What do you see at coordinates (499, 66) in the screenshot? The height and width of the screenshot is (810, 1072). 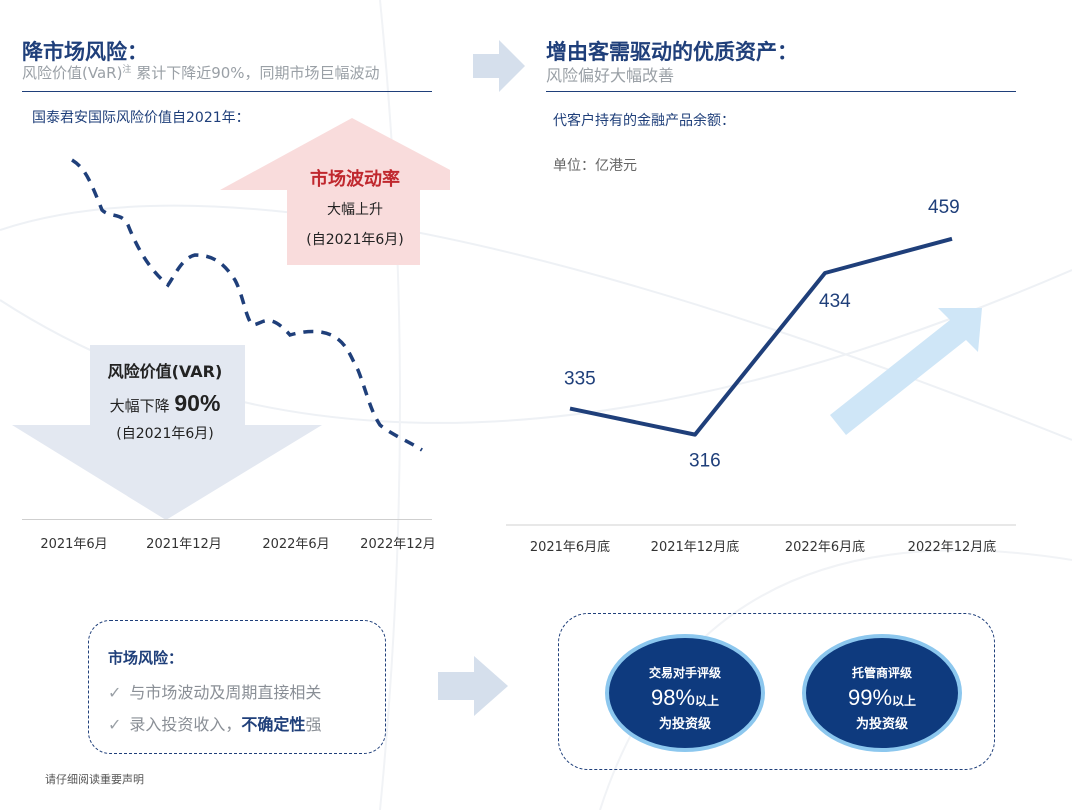 I see `right-arrow-icon` at bounding box center [499, 66].